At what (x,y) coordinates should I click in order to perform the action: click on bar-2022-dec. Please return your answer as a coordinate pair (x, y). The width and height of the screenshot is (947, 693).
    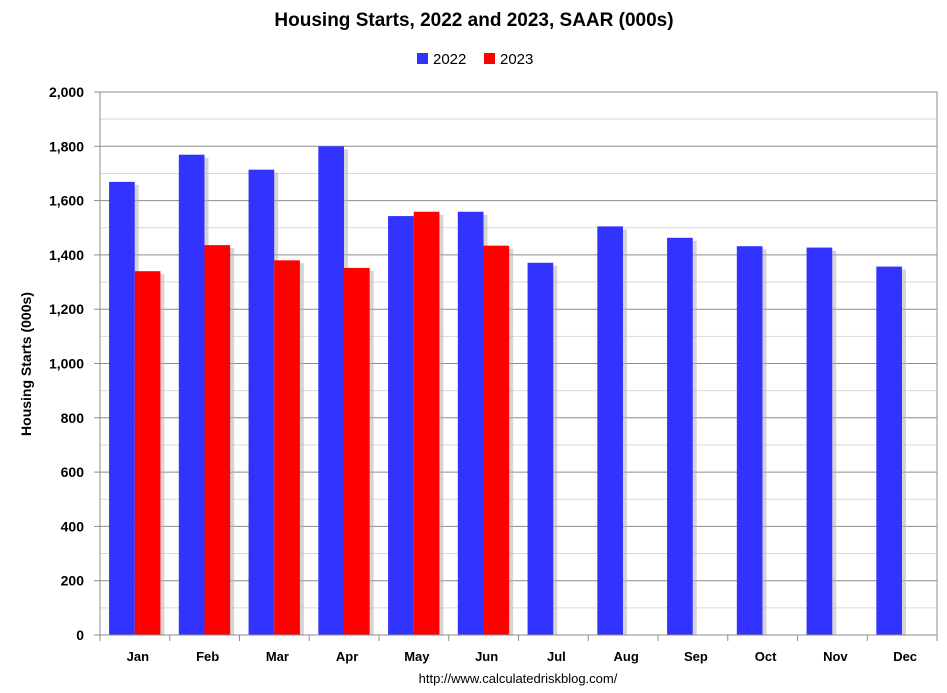
    Looking at the image, I should click on (889, 450).